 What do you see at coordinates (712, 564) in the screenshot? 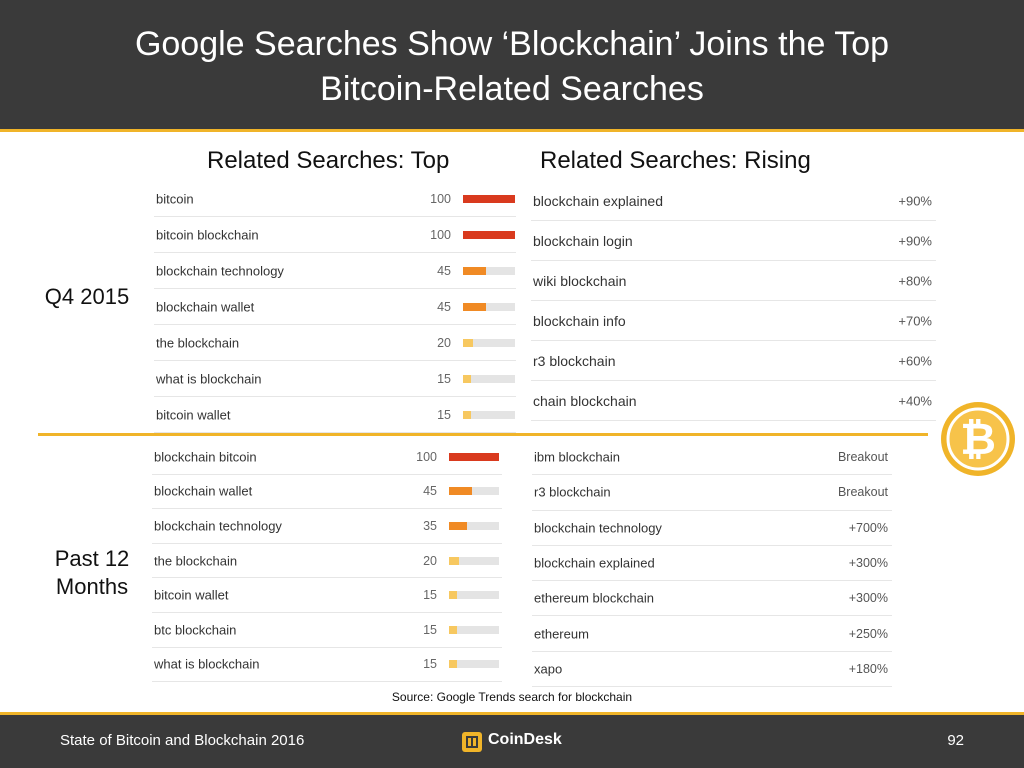
I see `rising-search-row: blockchain explained +300%` at bounding box center [712, 564].